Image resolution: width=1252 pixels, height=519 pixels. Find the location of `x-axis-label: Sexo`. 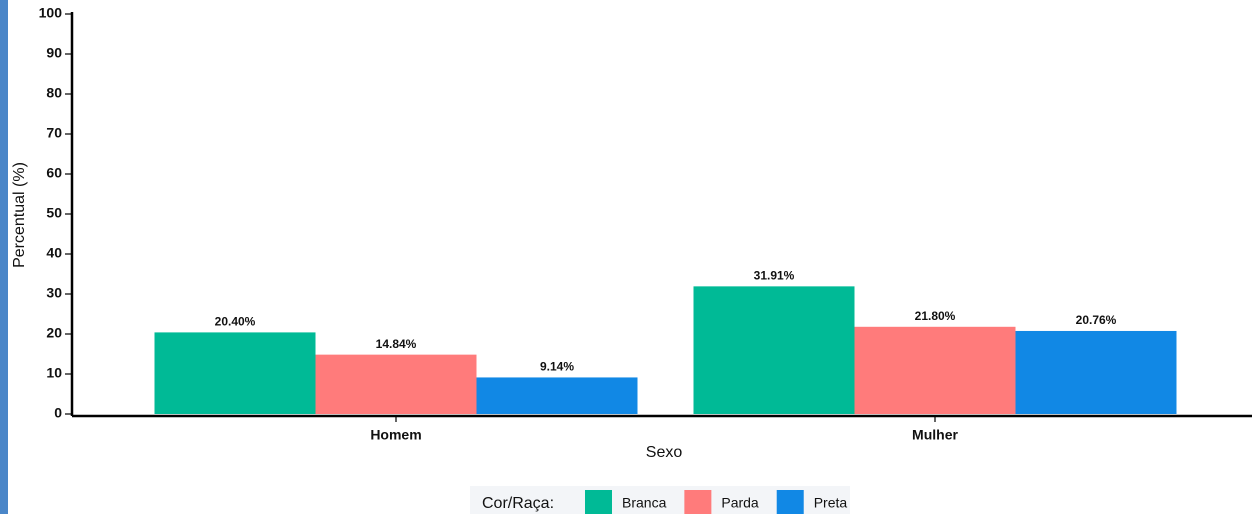

x-axis-label: Sexo is located at coordinates (664, 452).